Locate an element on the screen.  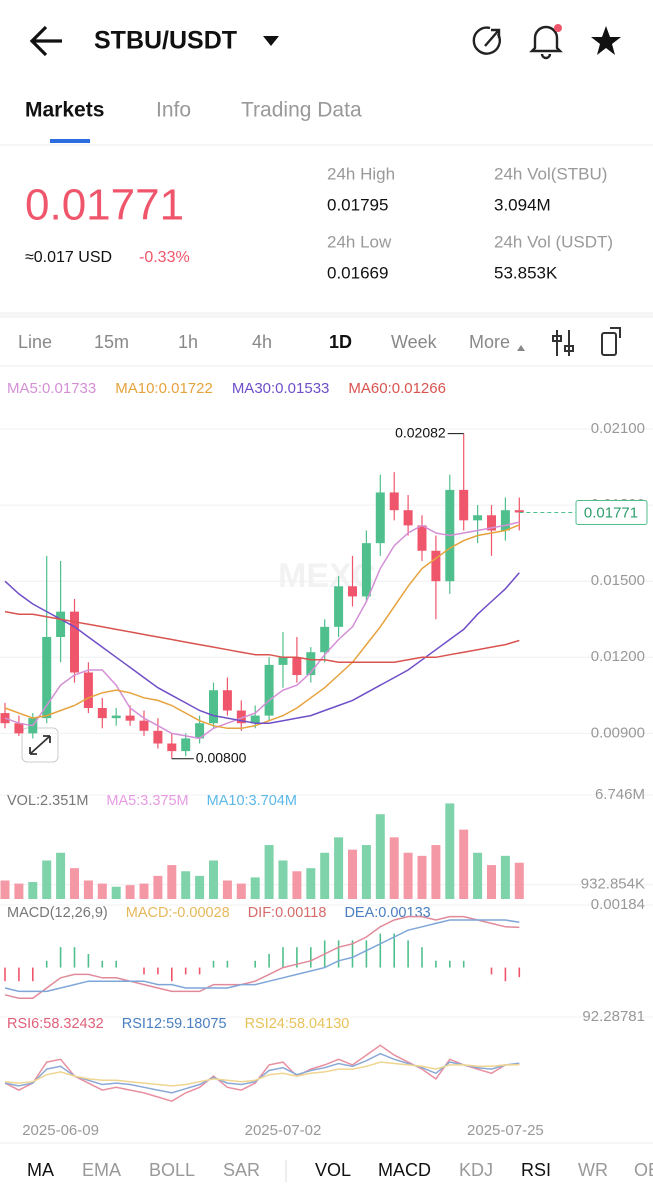
watermark: MEXC is located at coordinates (327, 576).